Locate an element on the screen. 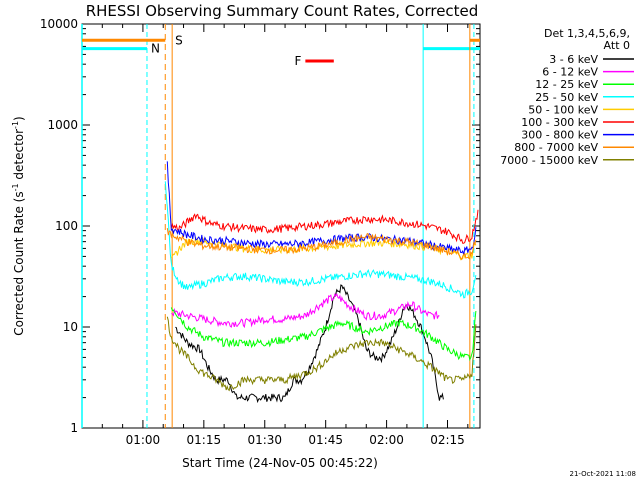 This screenshot has width=640, height=480. y-tick-label: 10 is located at coordinates (70, 327).